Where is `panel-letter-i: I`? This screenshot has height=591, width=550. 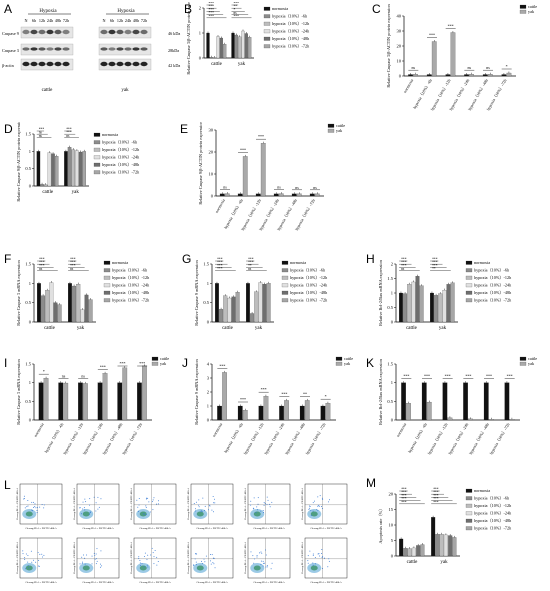 panel-letter-i: I is located at coordinates (6, 363).